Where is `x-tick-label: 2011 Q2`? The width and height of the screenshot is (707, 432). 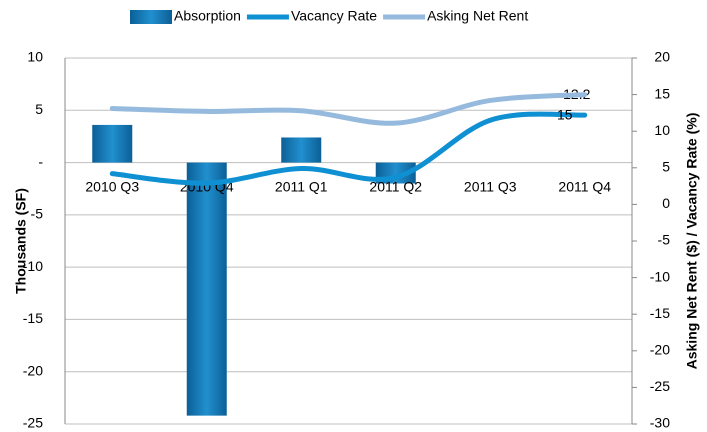
x-tick-label: 2011 Q2 is located at coordinates (395, 186).